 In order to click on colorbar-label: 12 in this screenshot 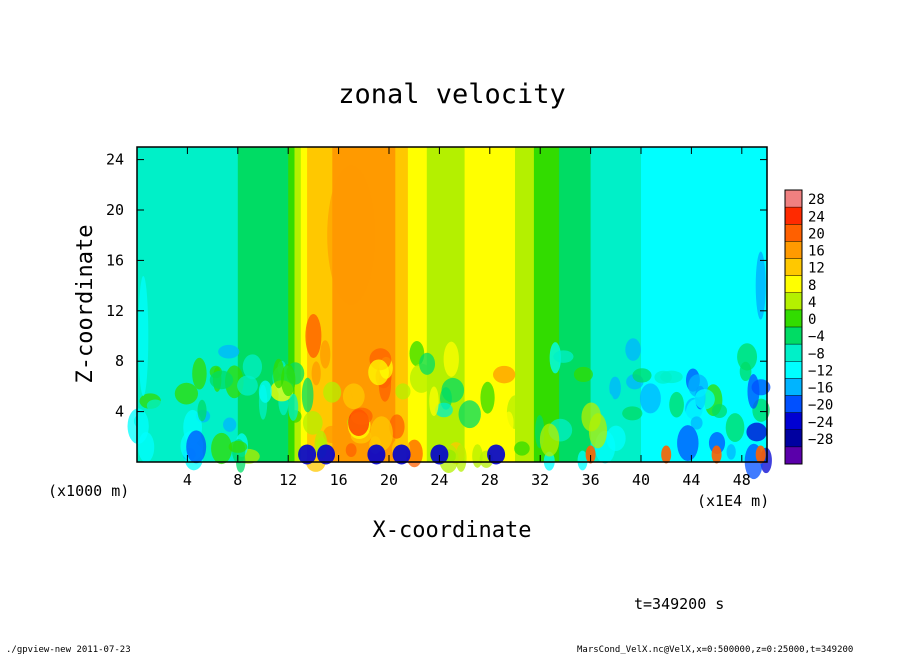, I will do `click(816, 269)`.